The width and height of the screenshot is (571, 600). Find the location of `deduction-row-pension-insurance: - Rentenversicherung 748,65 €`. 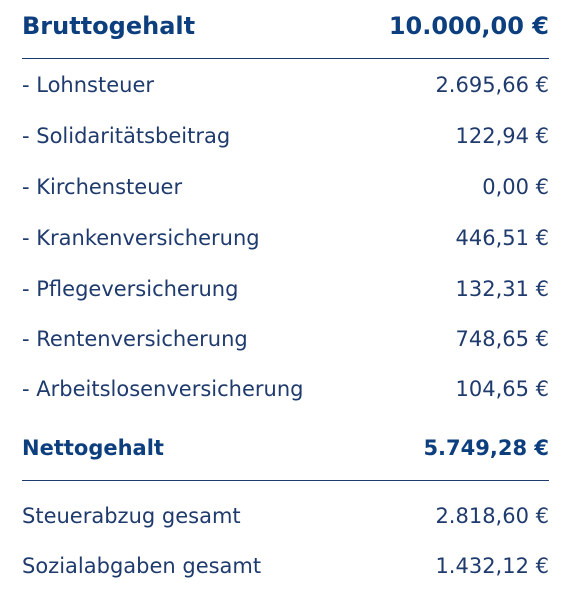

deduction-row-pension-insurance: - Rentenversicherung 748,65 € is located at coordinates (285, 339).